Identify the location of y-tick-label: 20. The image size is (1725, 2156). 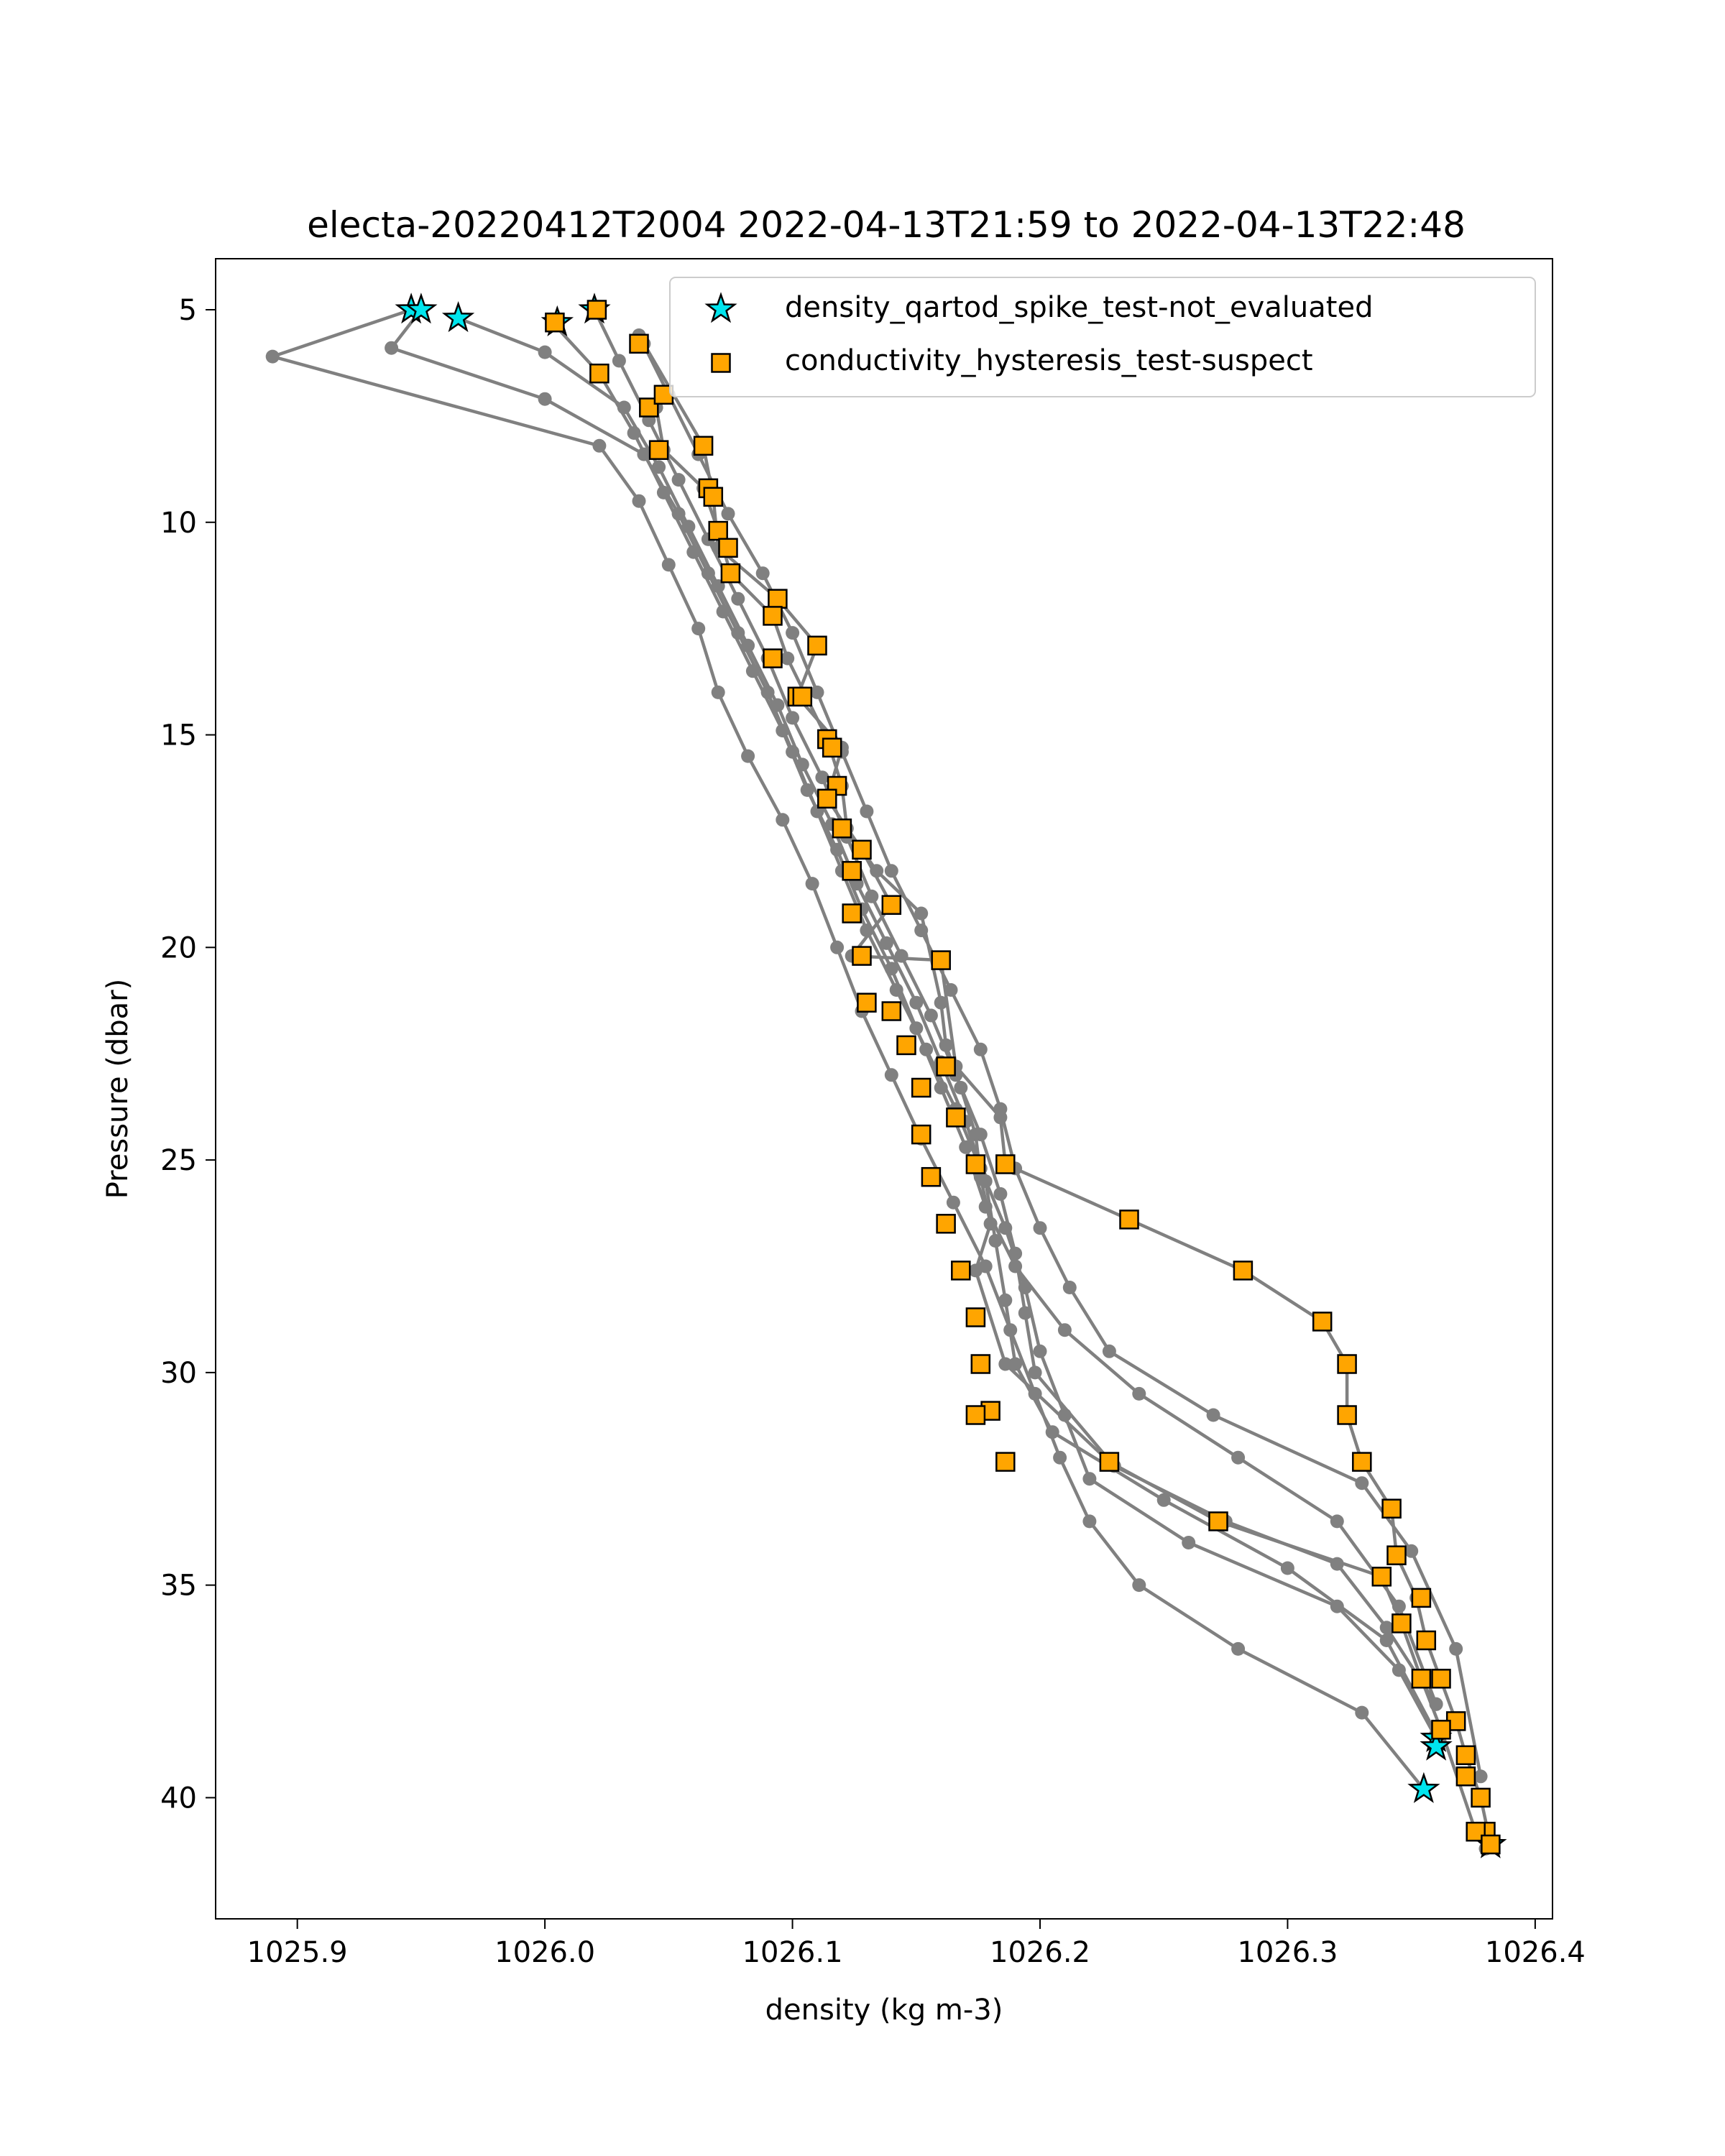
(178, 947).